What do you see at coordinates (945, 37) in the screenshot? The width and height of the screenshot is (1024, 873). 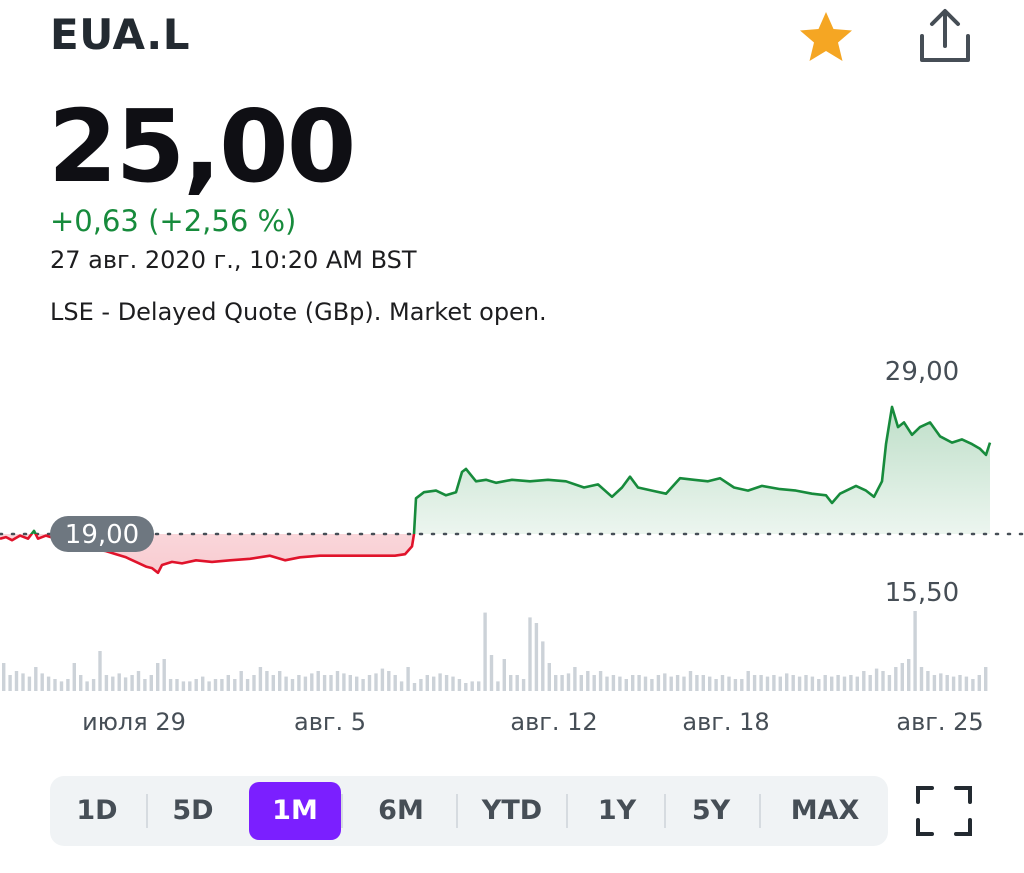 I see `share-icon` at bounding box center [945, 37].